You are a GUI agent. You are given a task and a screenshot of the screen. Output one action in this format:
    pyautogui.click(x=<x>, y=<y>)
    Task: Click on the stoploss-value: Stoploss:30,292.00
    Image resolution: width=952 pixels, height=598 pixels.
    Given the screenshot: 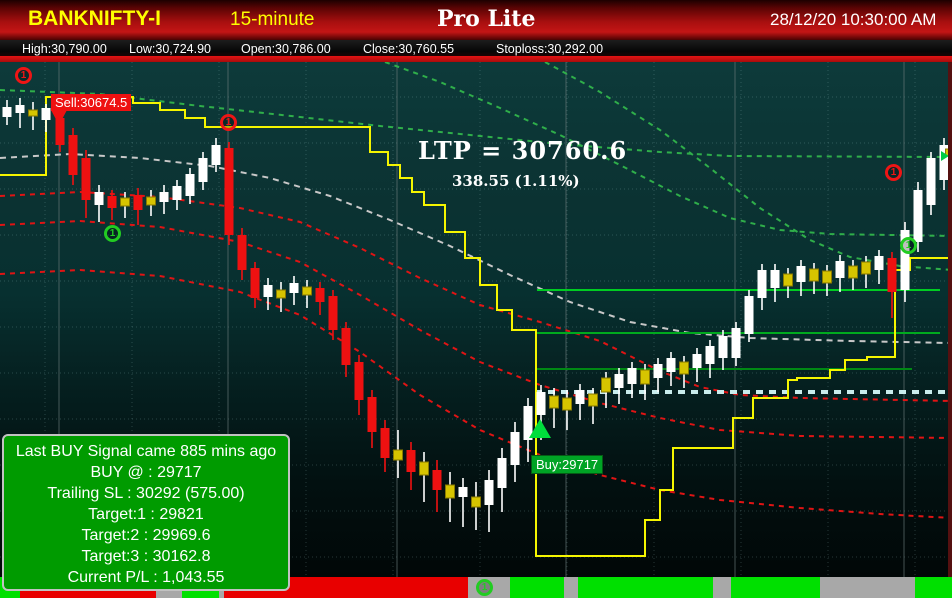 What is the action you would take?
    pyautogui.click(x=550, y=49)
    